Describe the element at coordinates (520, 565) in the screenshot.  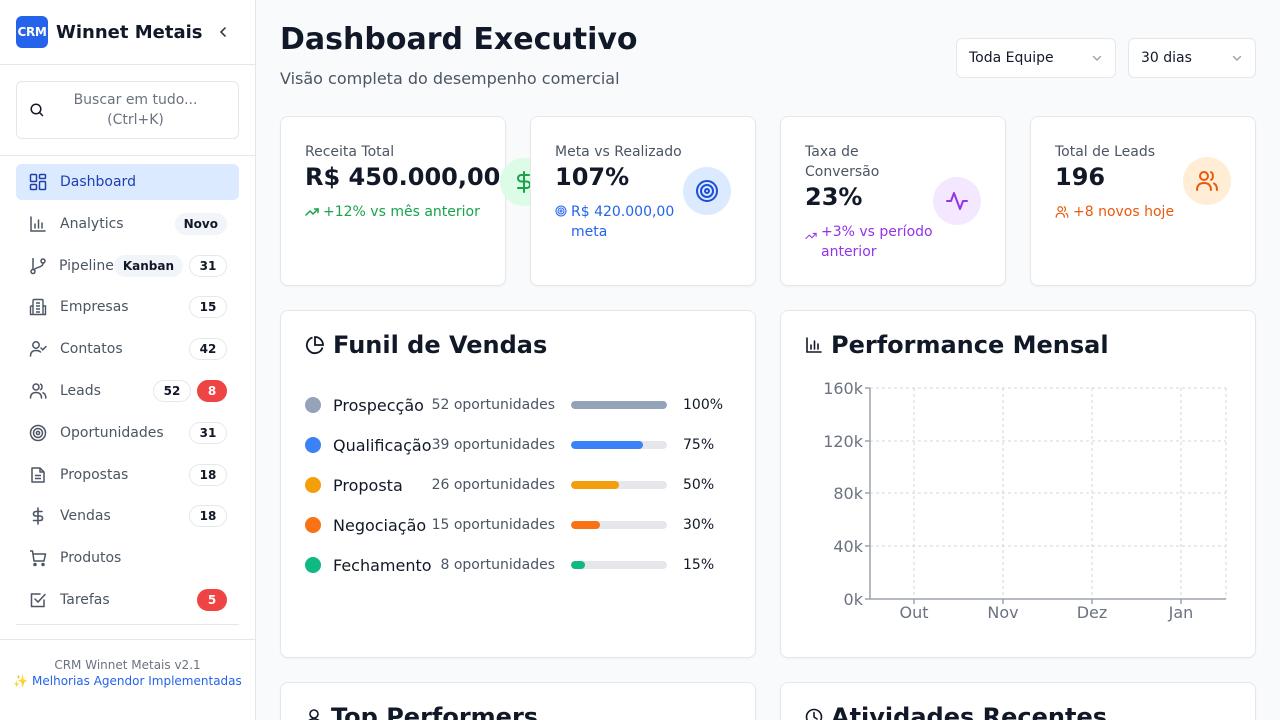
I see `funnel-stage-row: Fechamento 8 oportunidades 15%` at that location.